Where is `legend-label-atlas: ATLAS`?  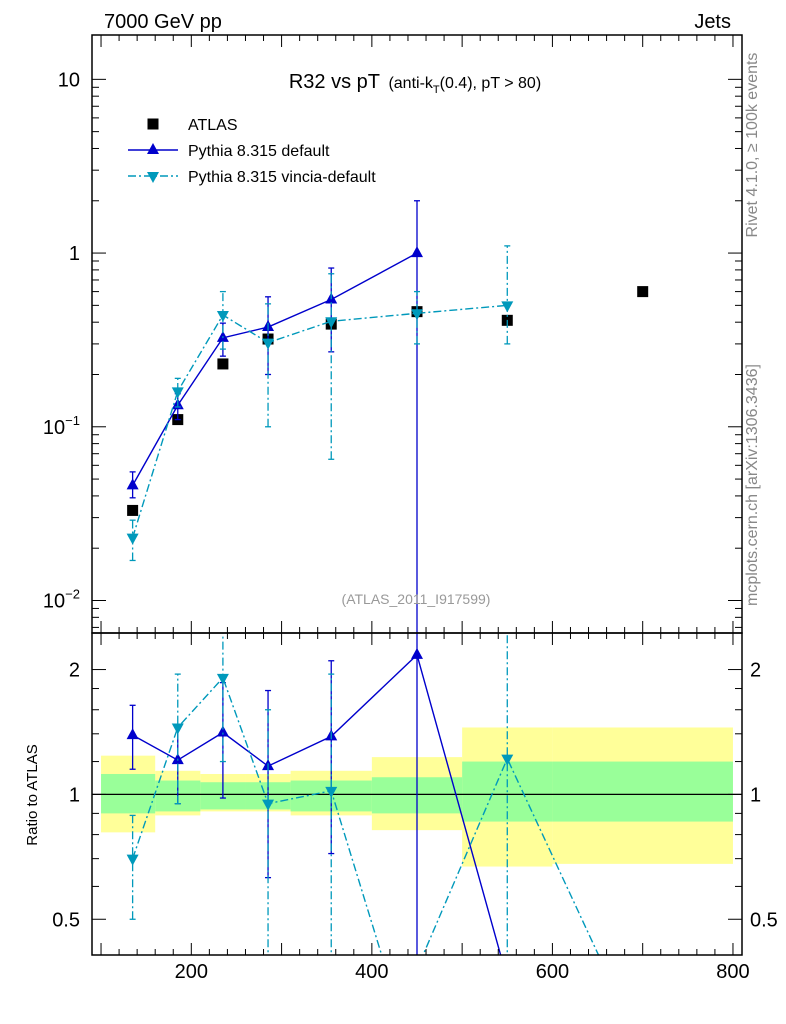 legend-label-atlas: ATLAS is located at coordinates (213, 125).